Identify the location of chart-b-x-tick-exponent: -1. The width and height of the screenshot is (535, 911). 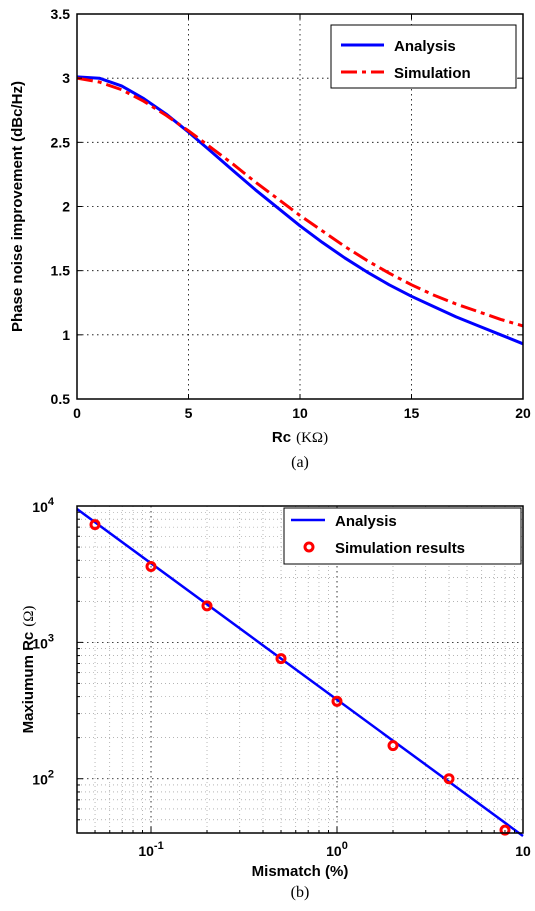
(159, 846).